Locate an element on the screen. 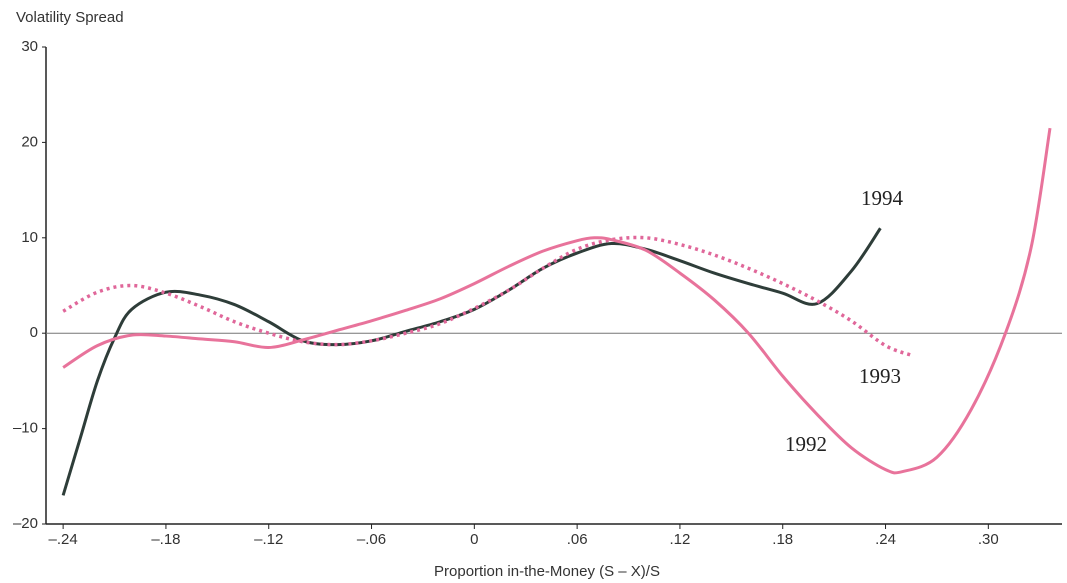  y-tick-label: –10 is located at coordinates (25, 428).